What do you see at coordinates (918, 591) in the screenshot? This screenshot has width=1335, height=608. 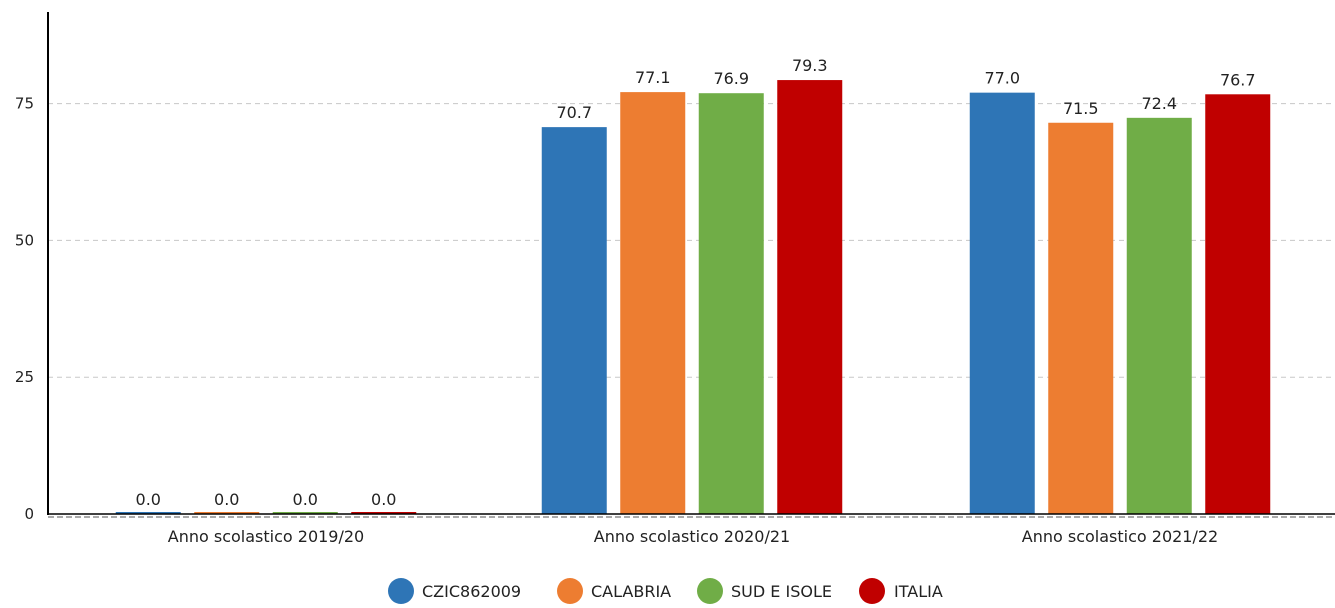 I see `legend-label: ITALIA` at bounding box center [918, 591].